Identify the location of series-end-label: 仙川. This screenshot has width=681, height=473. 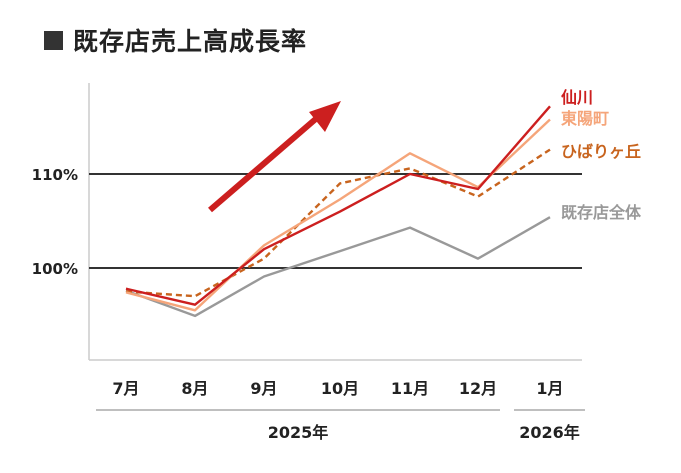
(577, 97).